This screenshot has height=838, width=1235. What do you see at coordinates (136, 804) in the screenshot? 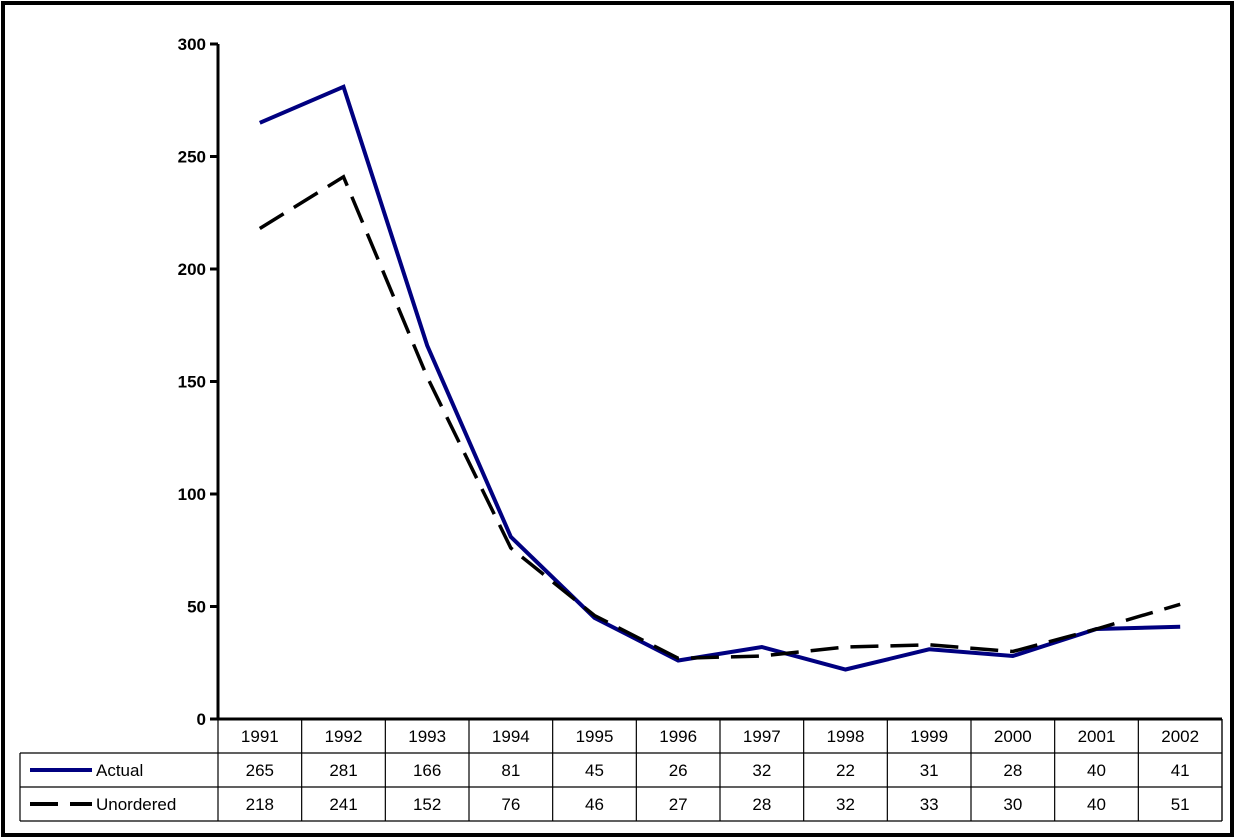
I see `legend-label-unordered: Unordered` at bounding box center [136, 804].